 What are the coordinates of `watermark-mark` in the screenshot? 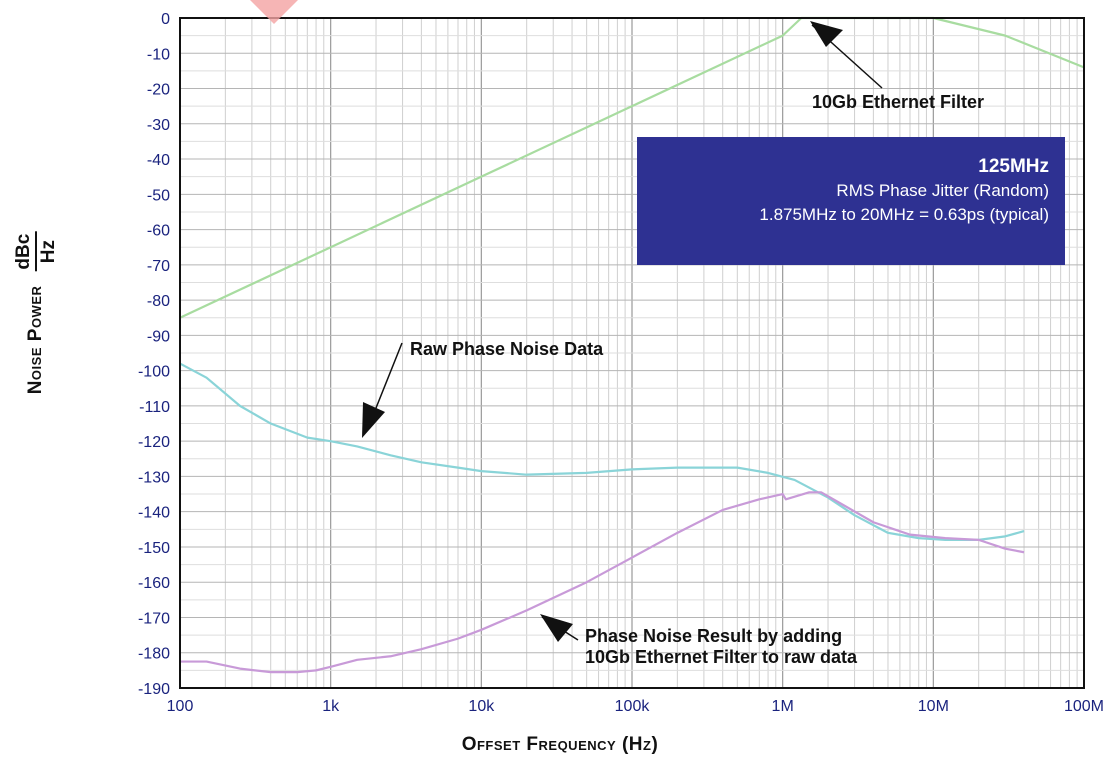 It's located at (274, 12).